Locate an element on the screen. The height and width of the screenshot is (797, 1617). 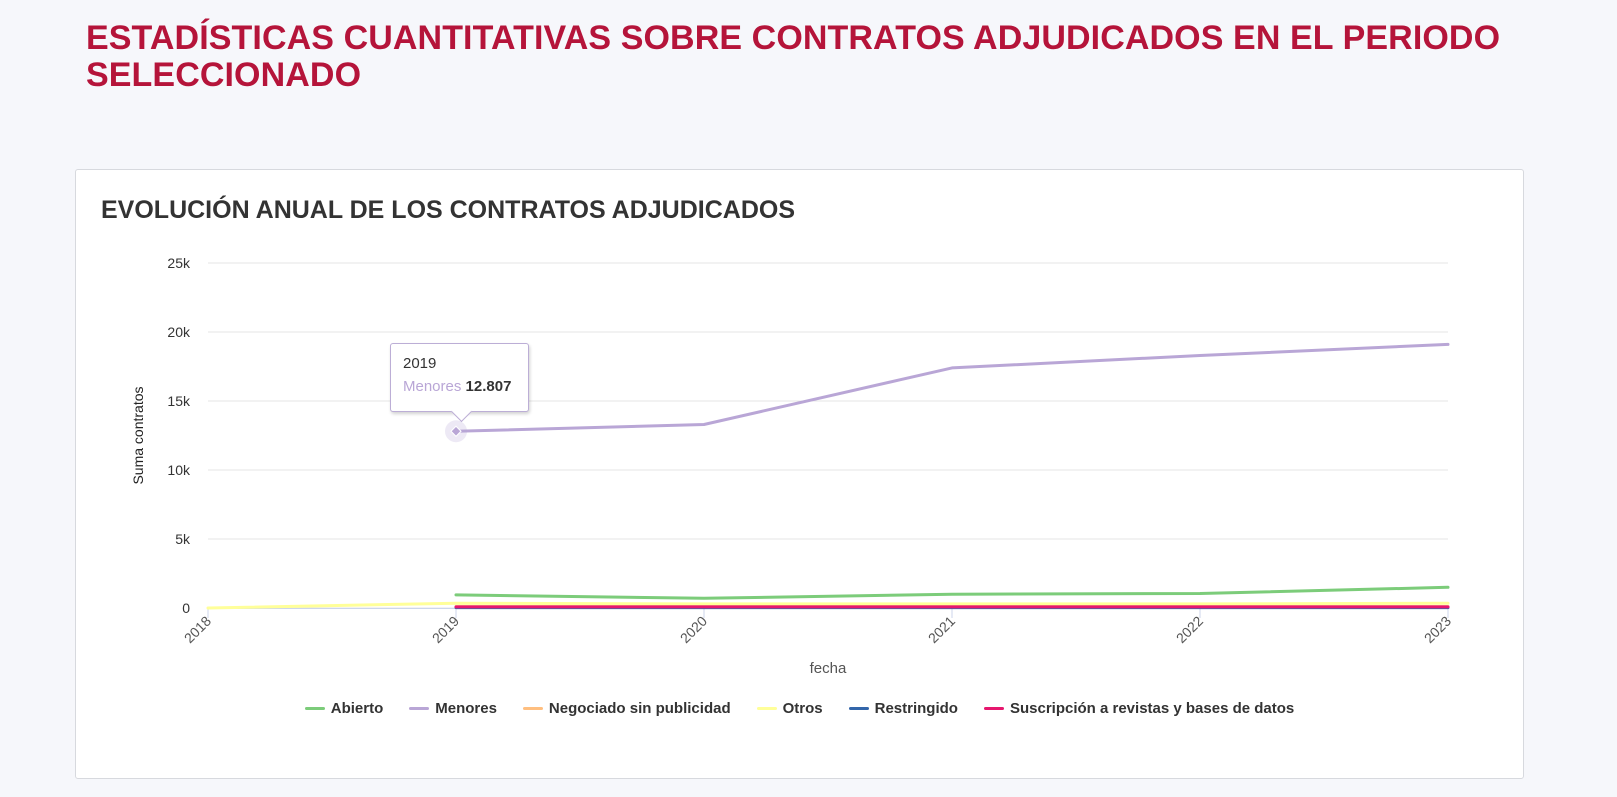
legend-item: Suscripción a revistas y bases de datos is located at coordinates (1139, 708).